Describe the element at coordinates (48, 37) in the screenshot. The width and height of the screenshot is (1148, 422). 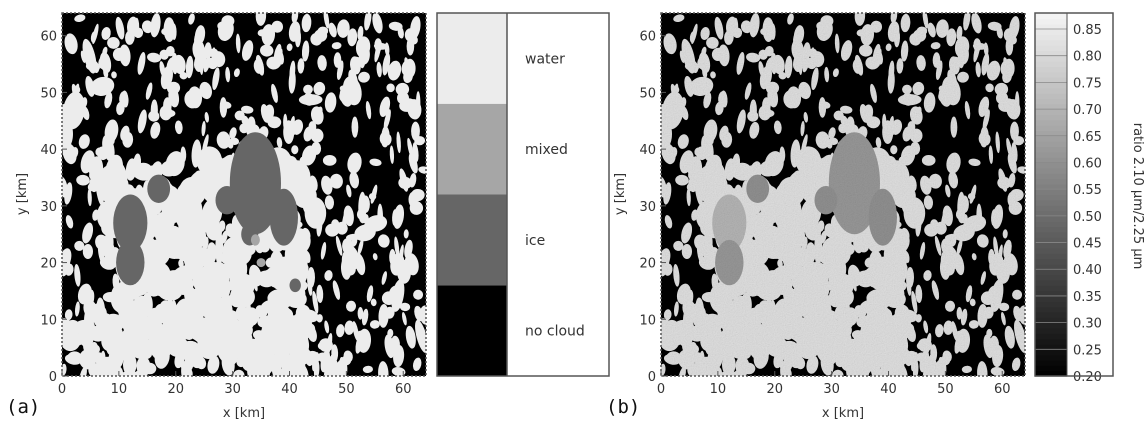
I see `y-tick-label: 60` at that location.